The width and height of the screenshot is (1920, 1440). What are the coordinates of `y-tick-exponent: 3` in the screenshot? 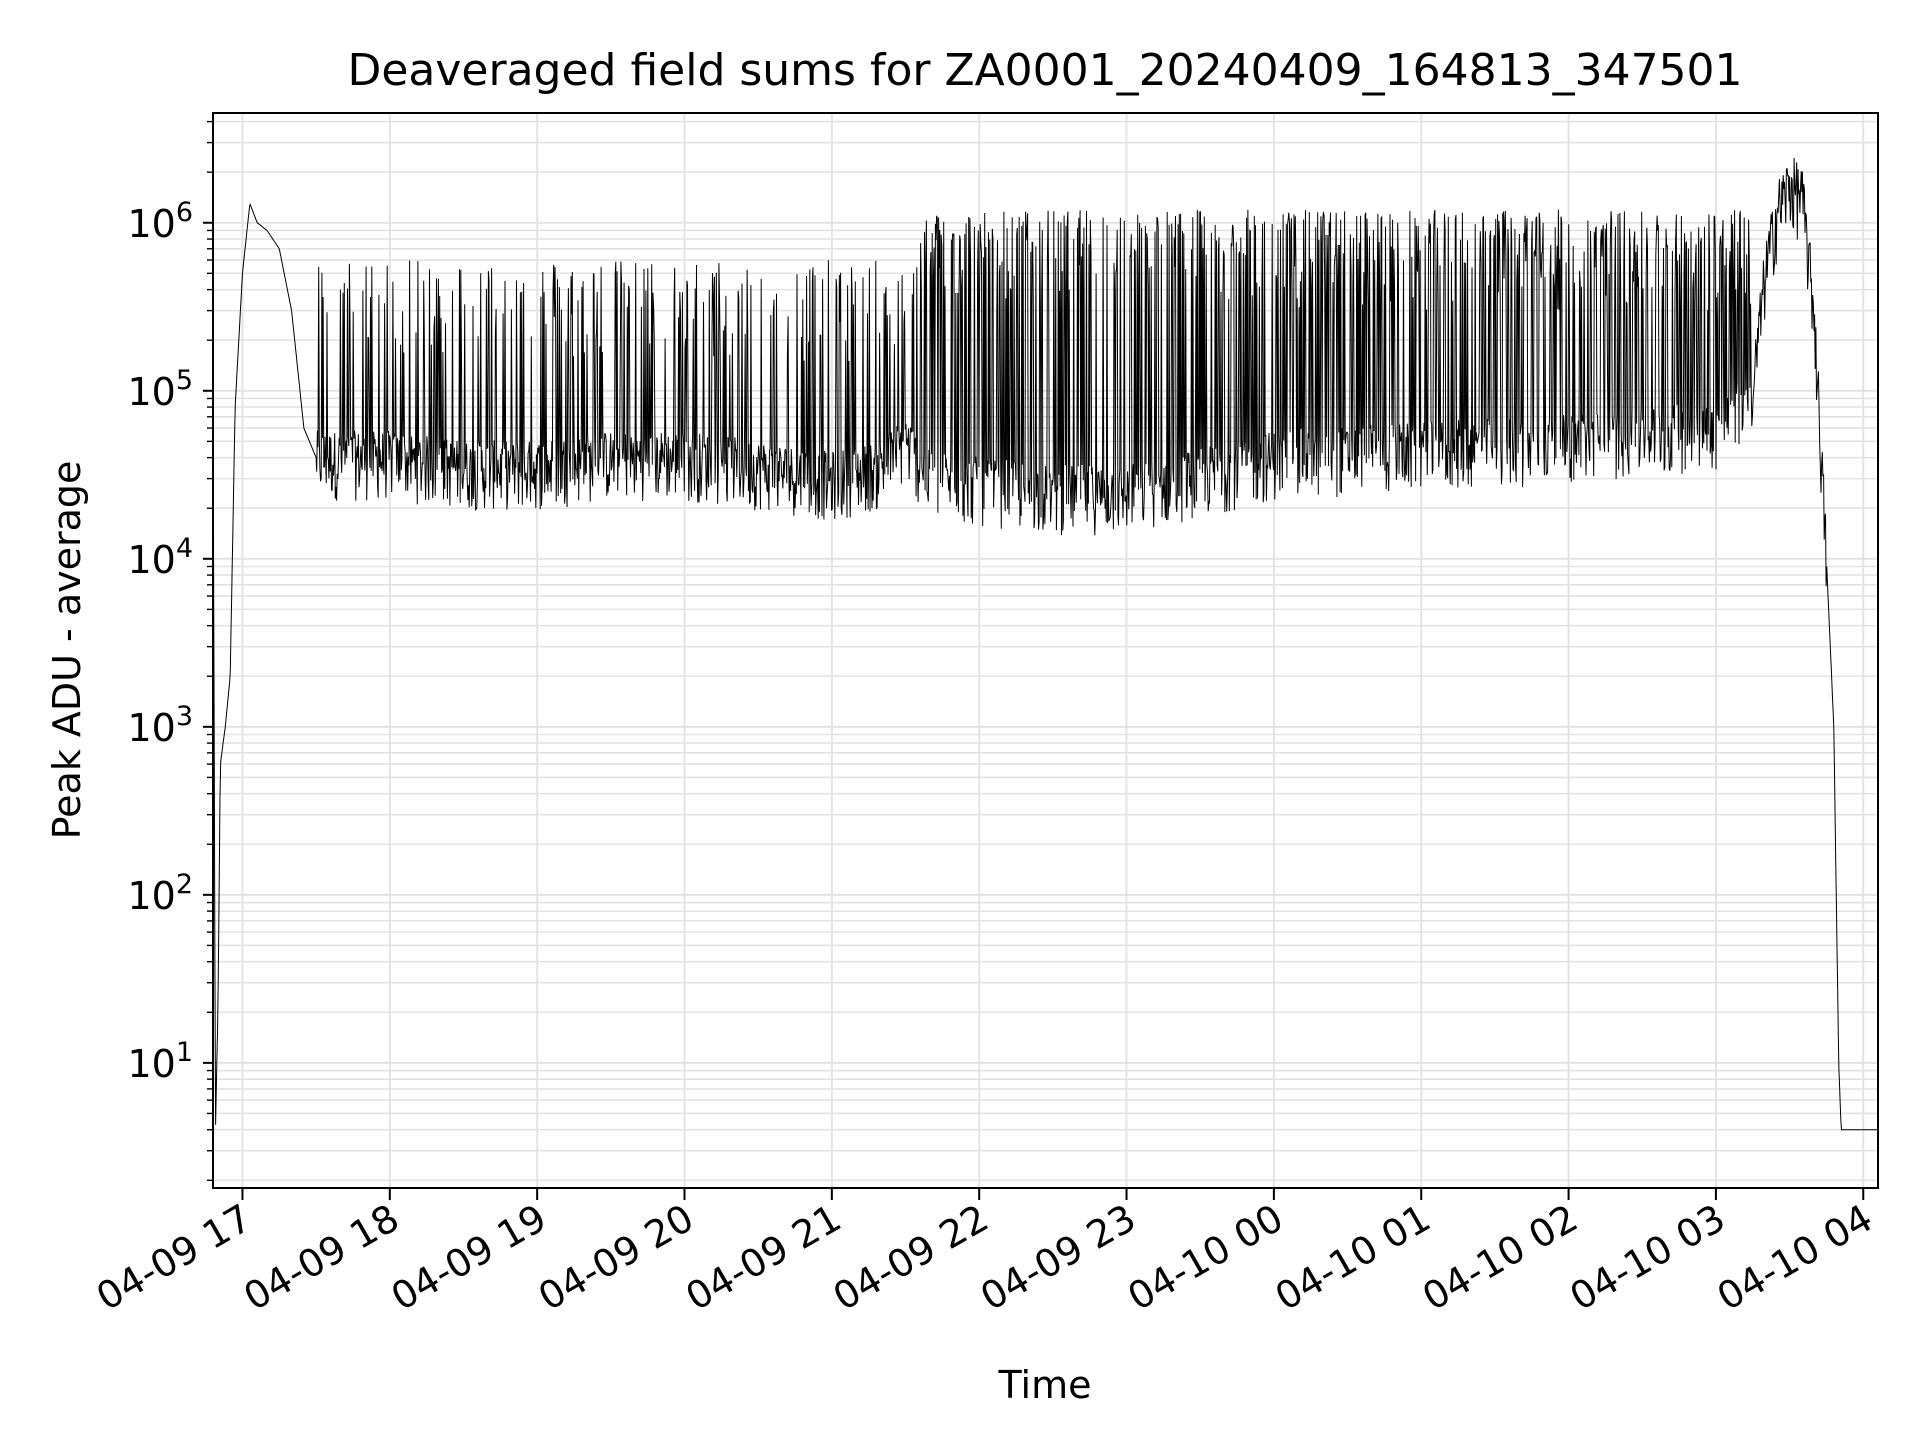 It's located at (184, 716).